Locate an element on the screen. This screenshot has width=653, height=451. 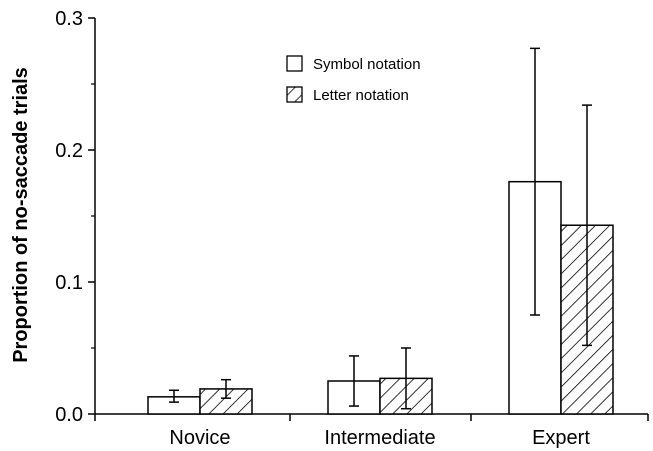
legend-label-letter-notation: Letter notation is located at coordinates (361, 95).